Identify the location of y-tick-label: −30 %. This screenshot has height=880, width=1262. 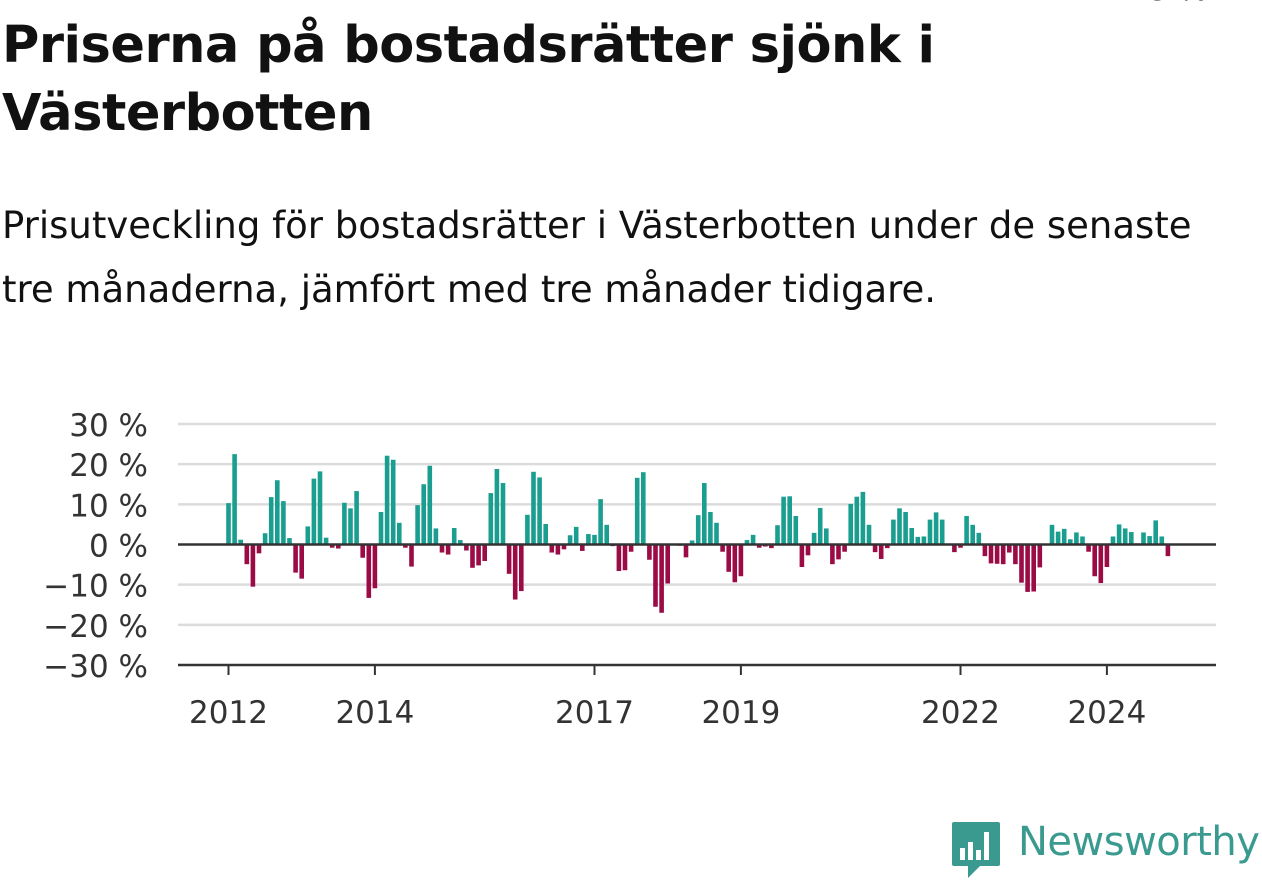
(95, 667).